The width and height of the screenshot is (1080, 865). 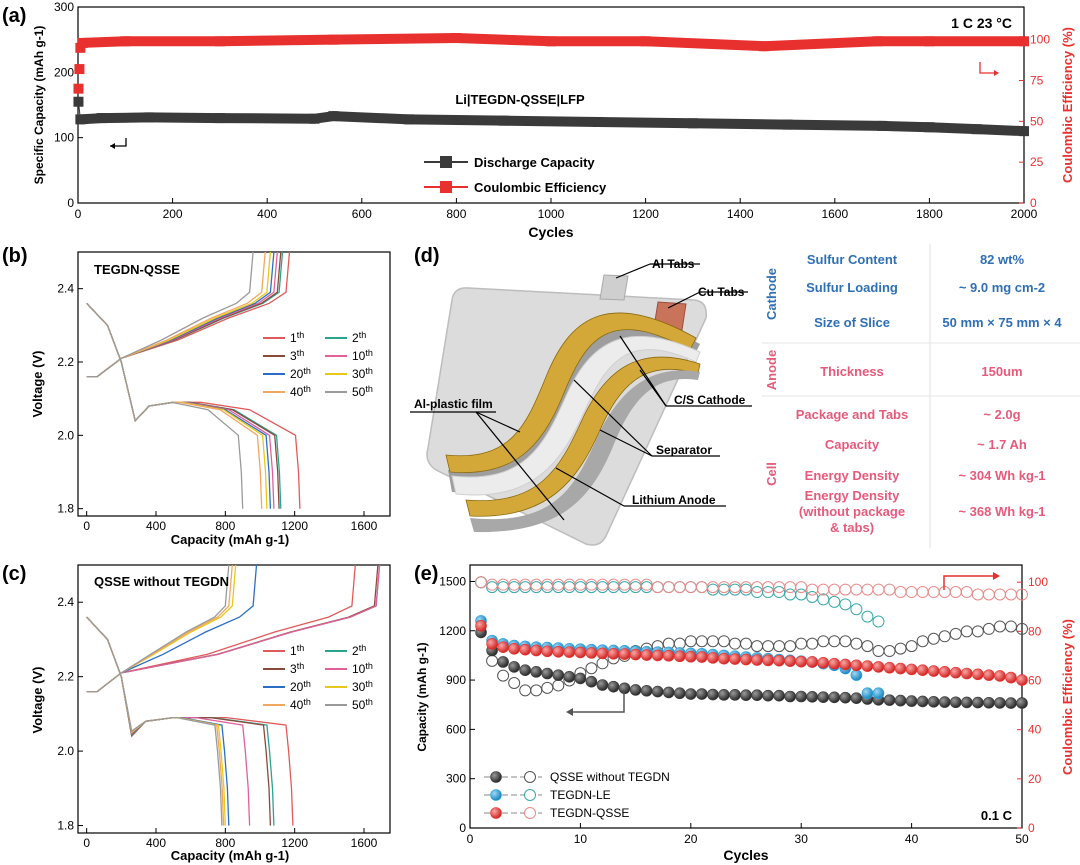 What do you see at coordinates (362, 704) in the screenshot?
I see `legend-label-50th: 50th` at bounding box center [362, 704].